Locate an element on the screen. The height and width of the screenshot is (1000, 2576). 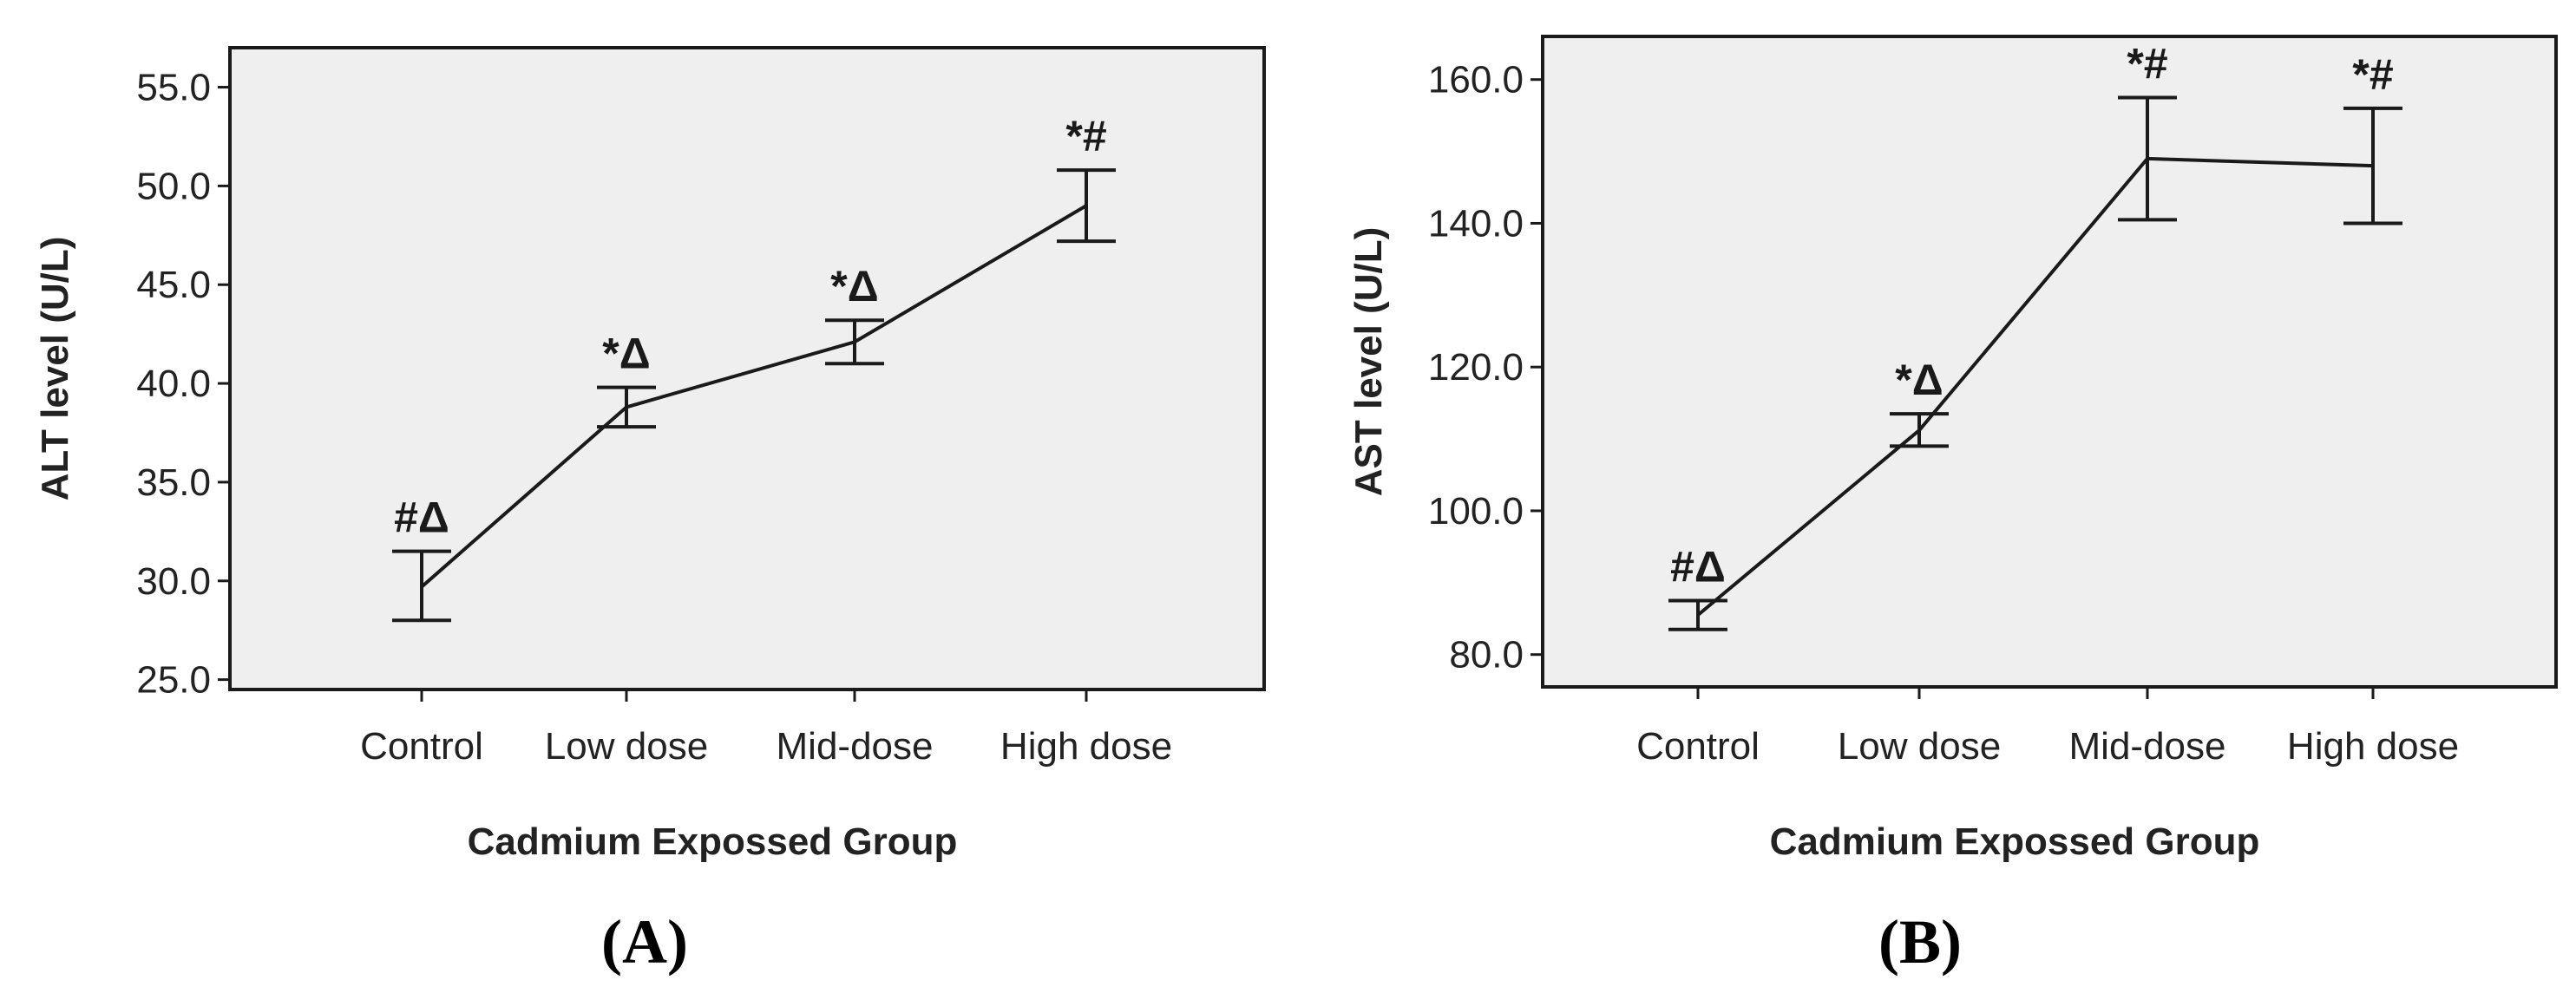
y-tick-label: 25.0 is located at coordinates (173, 680).